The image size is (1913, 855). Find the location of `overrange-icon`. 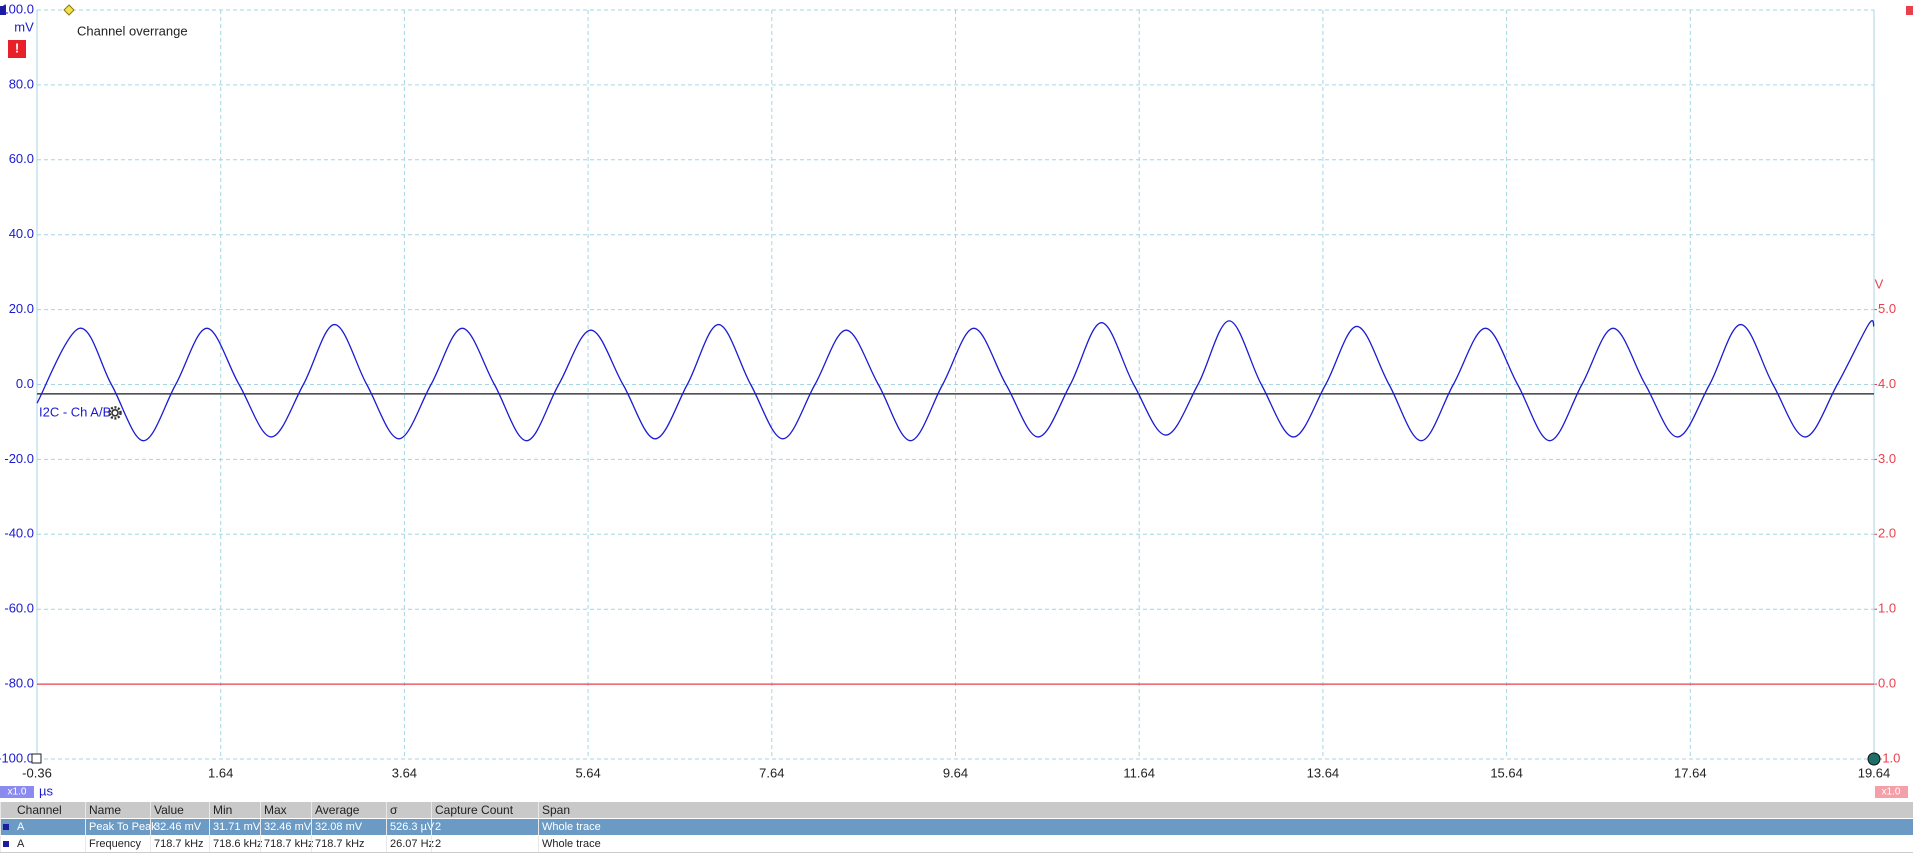

overrange-icon is located at coordinates (17, 49).